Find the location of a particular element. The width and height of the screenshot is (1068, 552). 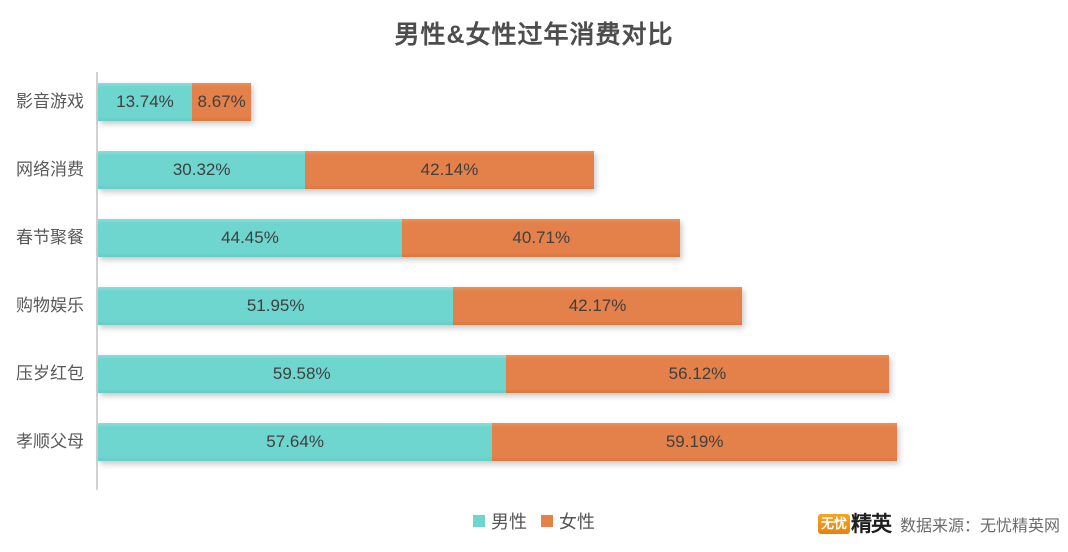

category-label-2: 网络消费 is located at coordinates (50, 169).